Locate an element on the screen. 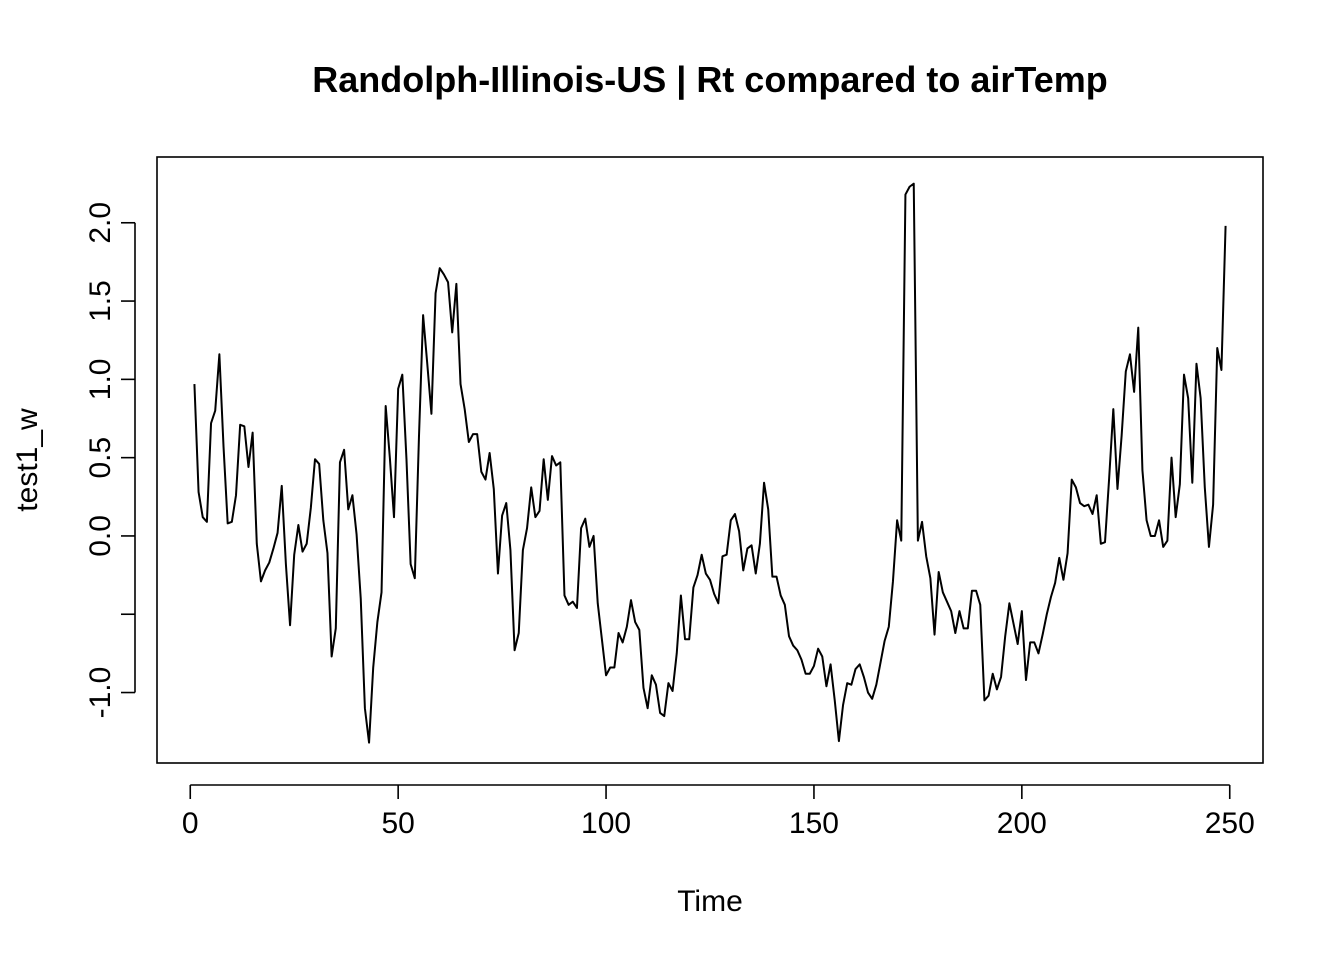 This screenshot has width=1344, height=960. x-tick-label: 50 is located at coordinates (397, 823).